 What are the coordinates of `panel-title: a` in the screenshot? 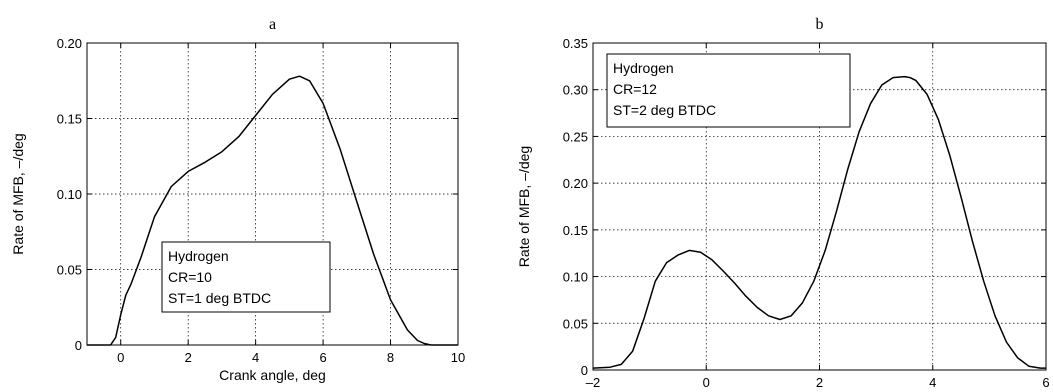 It's located at (272, 24).